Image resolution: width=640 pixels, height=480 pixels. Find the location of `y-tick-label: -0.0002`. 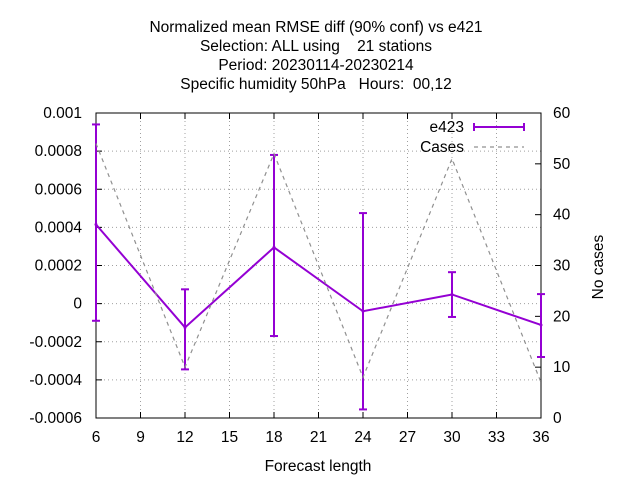

y-tick-label: -0.0002 is located at coordinates (55, 342).